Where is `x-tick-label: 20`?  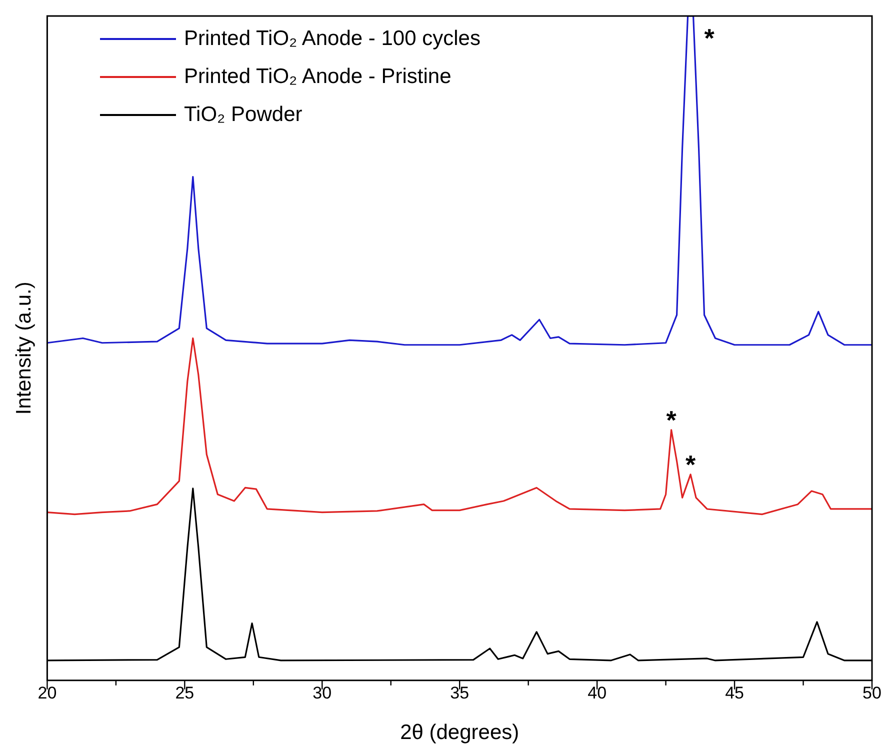 x-tick-label: 20 is located at coordinates (47, 692).